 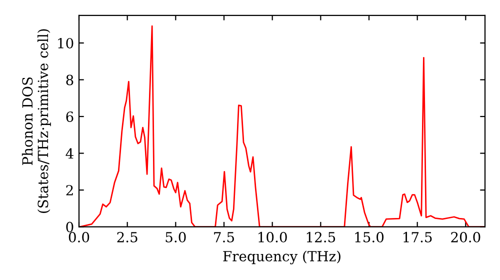 I want to click on y-tick-label: 10, so click(x=66, y=43).